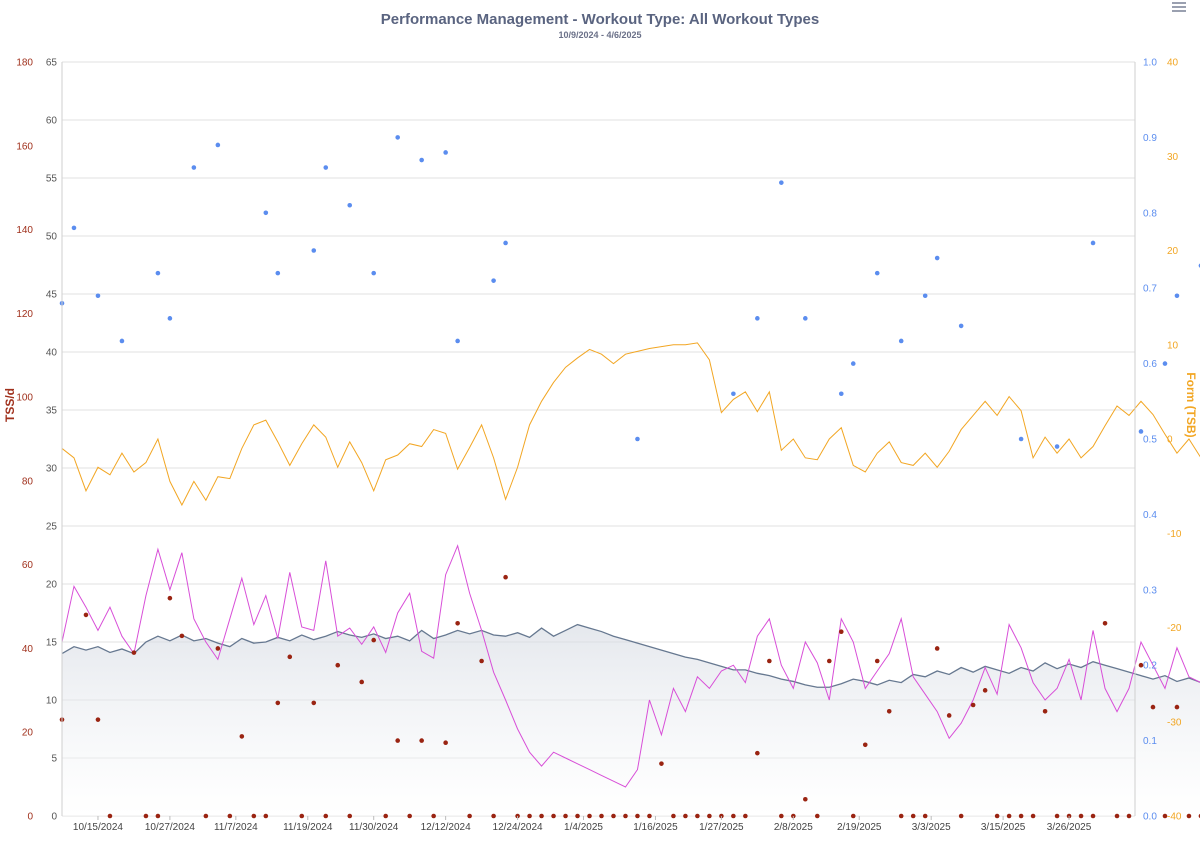 The image size is (1200, 841). I want to click on form-tick-label: -30, so click(1174, 722).